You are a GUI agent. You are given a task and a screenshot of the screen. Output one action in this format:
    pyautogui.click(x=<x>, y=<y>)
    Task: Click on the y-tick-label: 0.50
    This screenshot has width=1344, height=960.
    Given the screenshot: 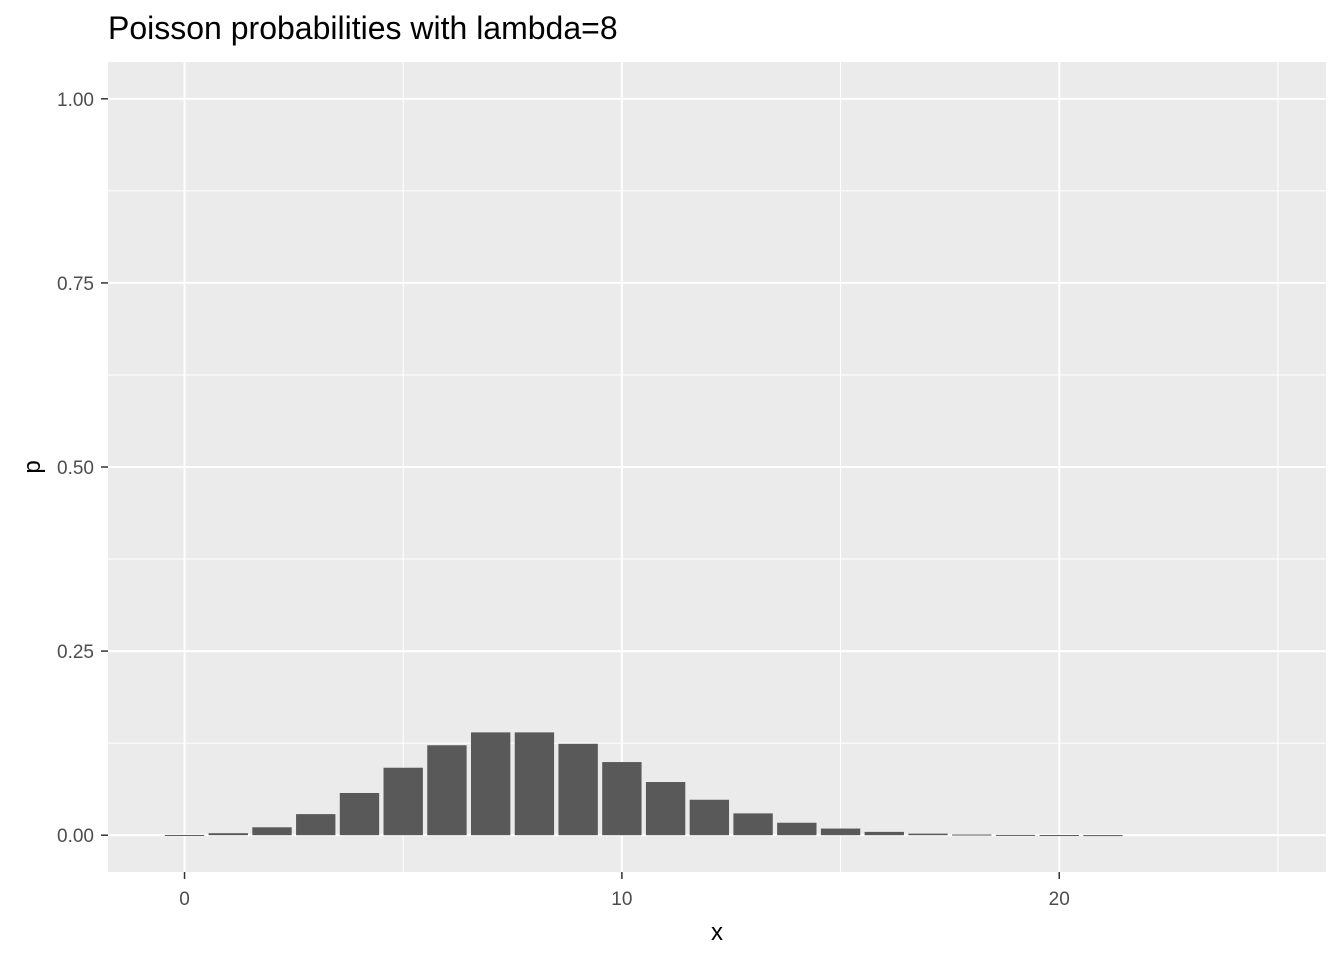 What is the action you would take?
    pyautogui.click(x=75, y=468)
    